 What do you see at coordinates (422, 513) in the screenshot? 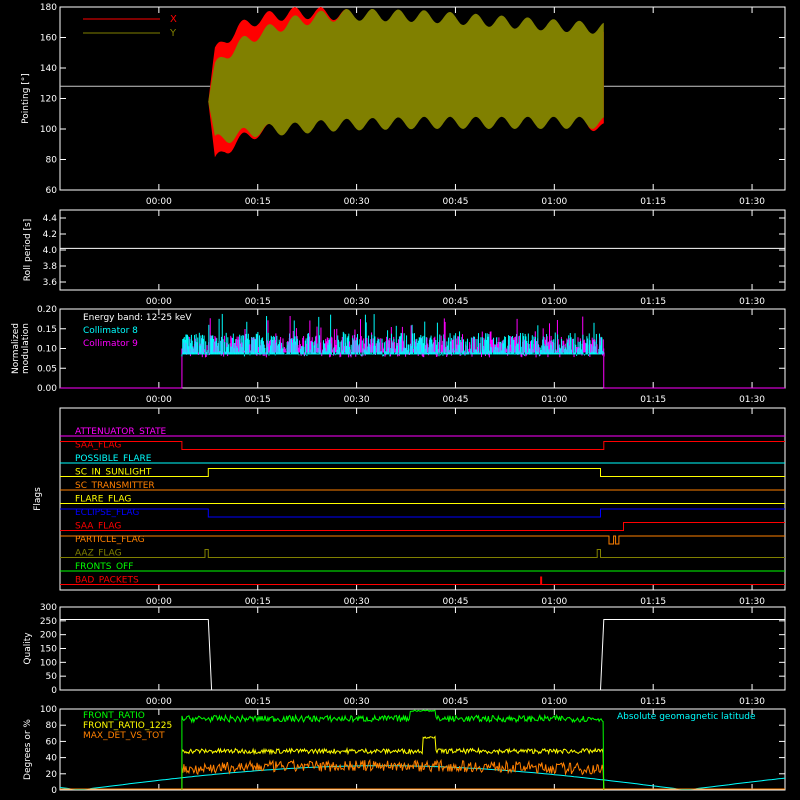
I see `flag-line-eclipse_flag` at bounding box center [422, 513].